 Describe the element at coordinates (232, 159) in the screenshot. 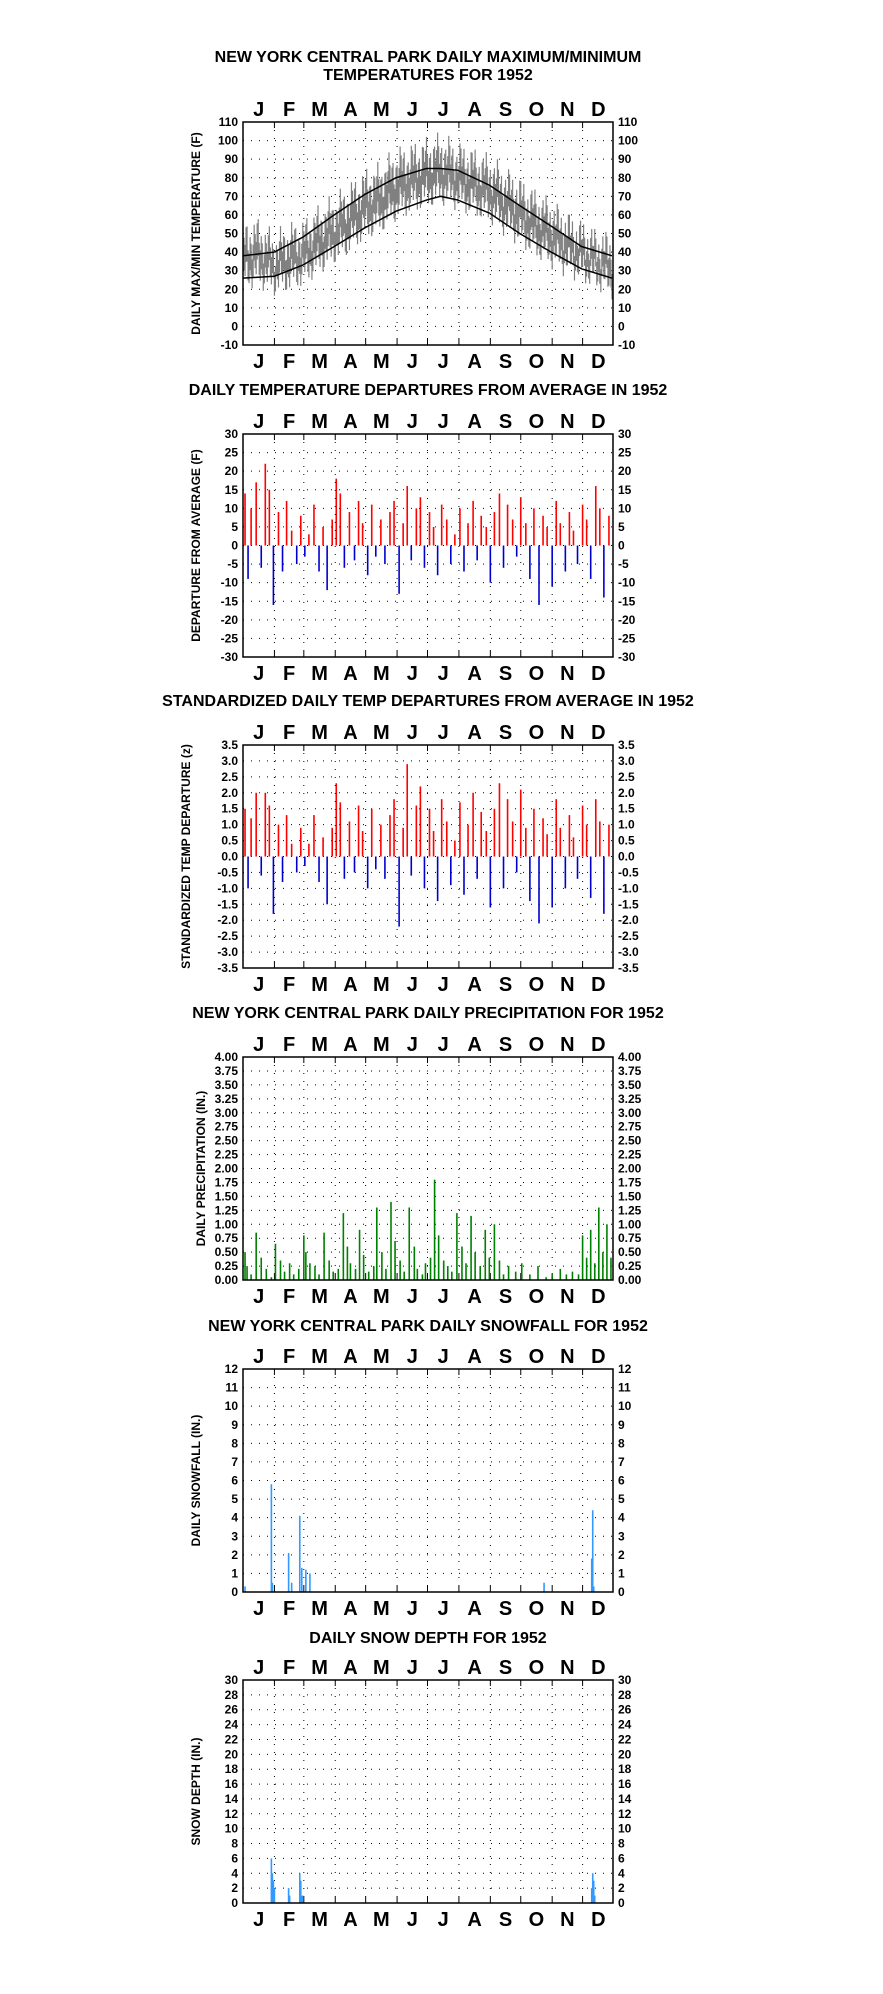

I see `y-tick-label-left: 90` at that location.